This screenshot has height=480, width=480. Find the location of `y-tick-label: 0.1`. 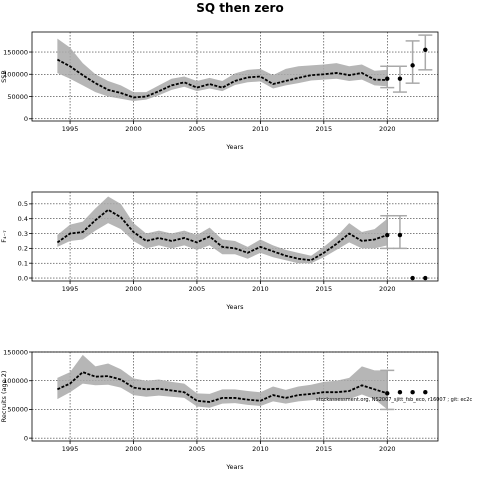

y-tick-label: 0.1 is located at coordinates (23, 264).